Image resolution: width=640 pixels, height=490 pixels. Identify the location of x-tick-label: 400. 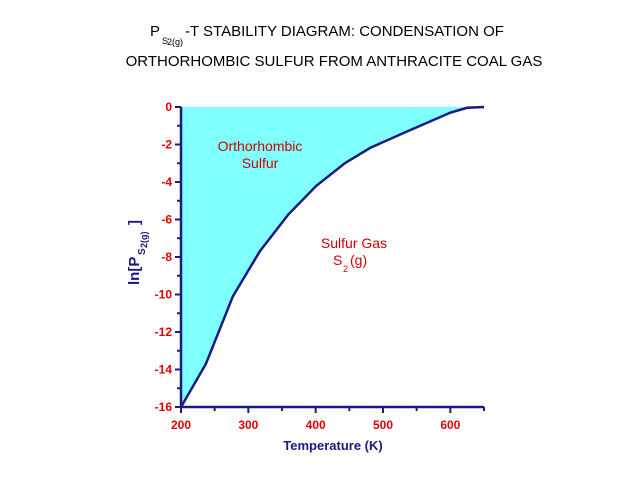
(316, 425).